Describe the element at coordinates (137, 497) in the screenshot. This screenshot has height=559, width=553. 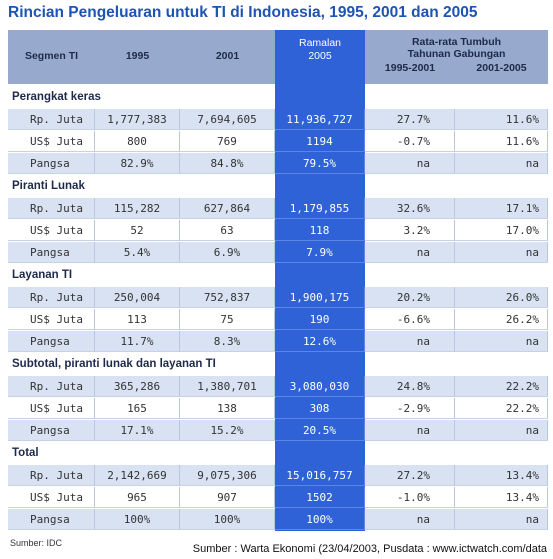
I see `table-cell: 965` at that location.